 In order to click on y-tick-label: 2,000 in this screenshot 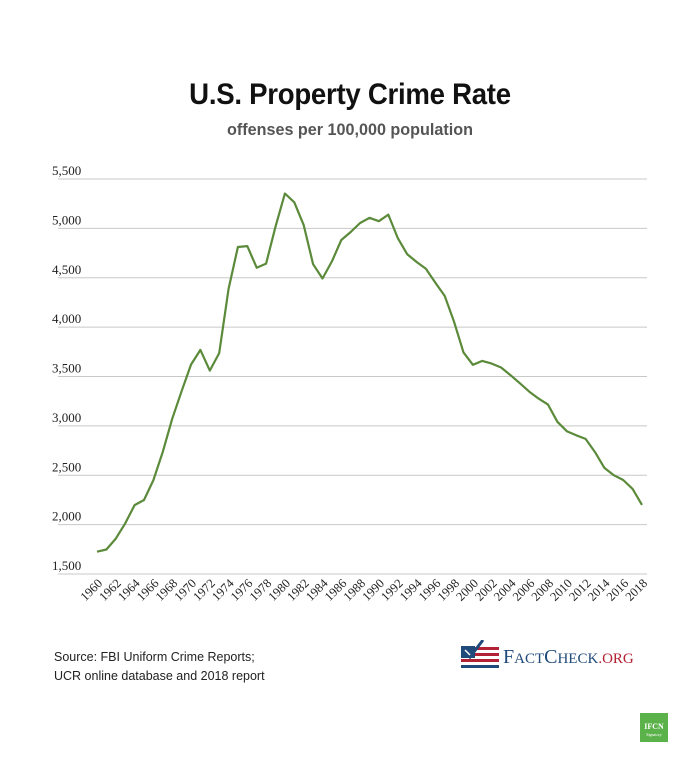, I will do `click(66, 516)`.